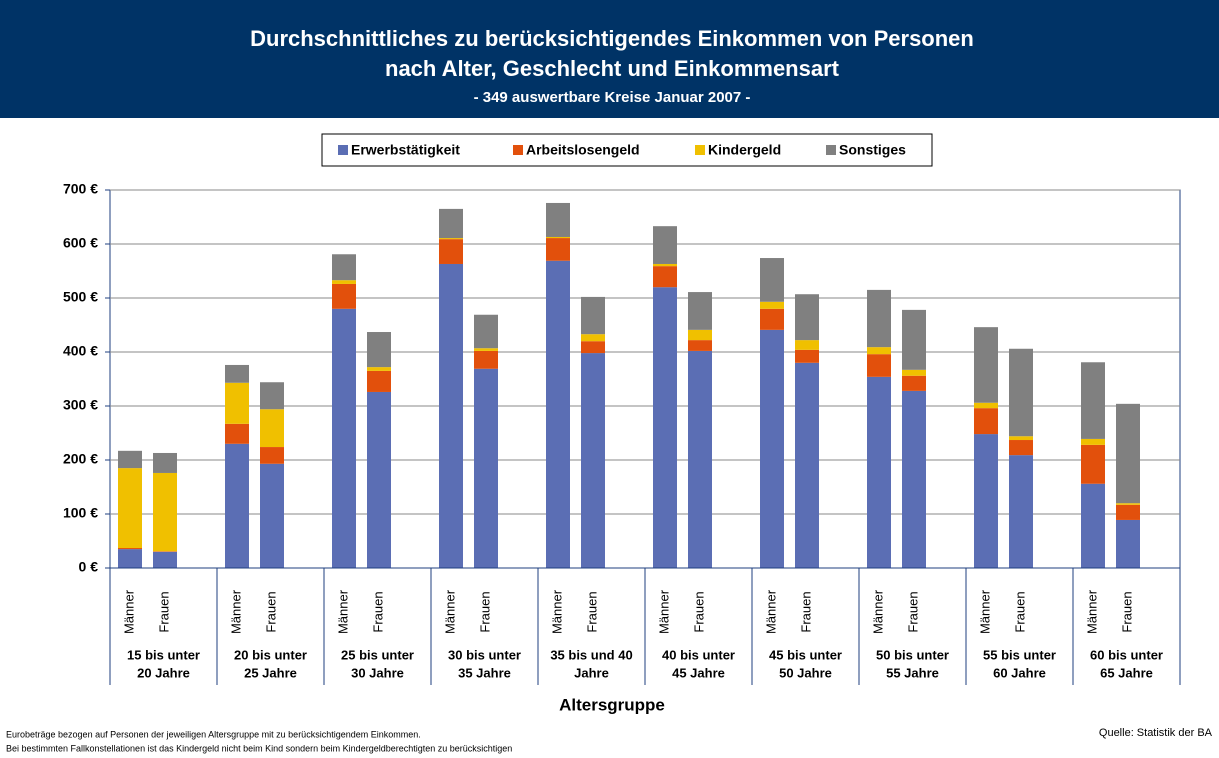  What do you see at coordinates (1019, 654) in the screenshot?
I see `group-label: 55 bis unter` at bounding box center [1019, 654].